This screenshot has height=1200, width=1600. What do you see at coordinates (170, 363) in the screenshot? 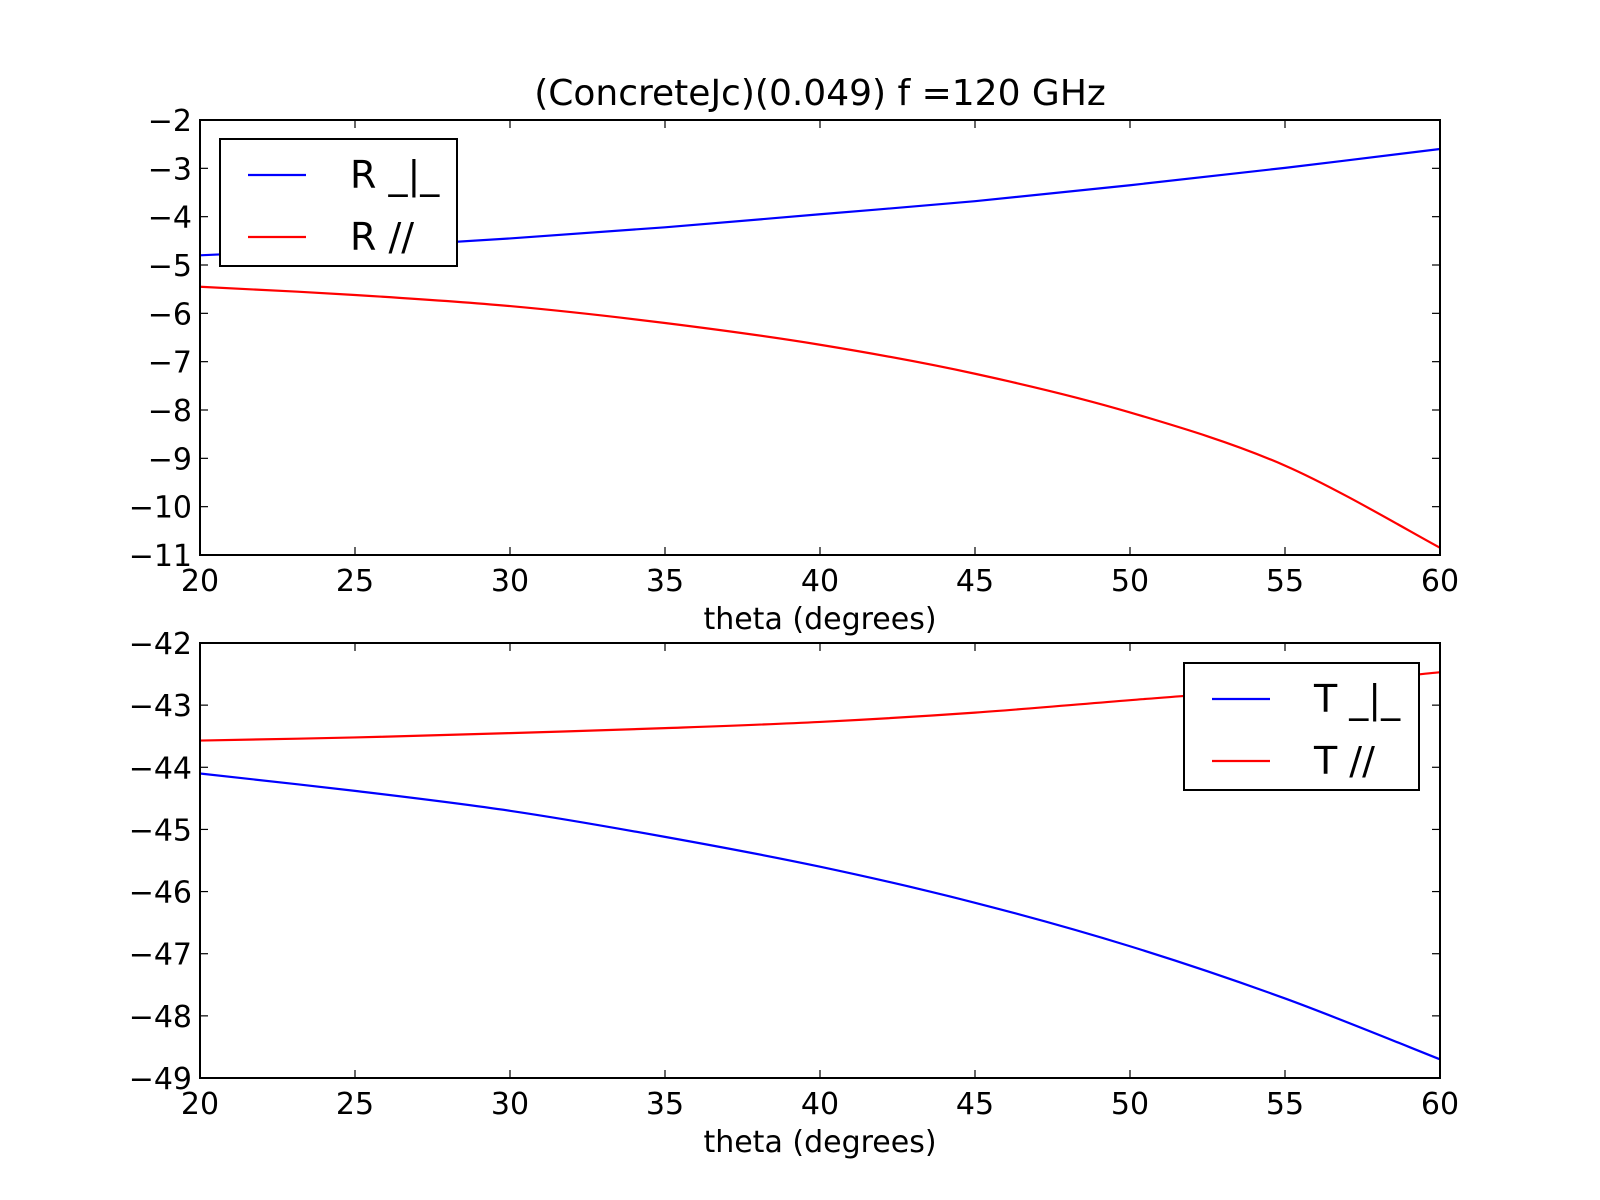
I see `top-y-tick-label: −7` at bounding box center [170, 363].